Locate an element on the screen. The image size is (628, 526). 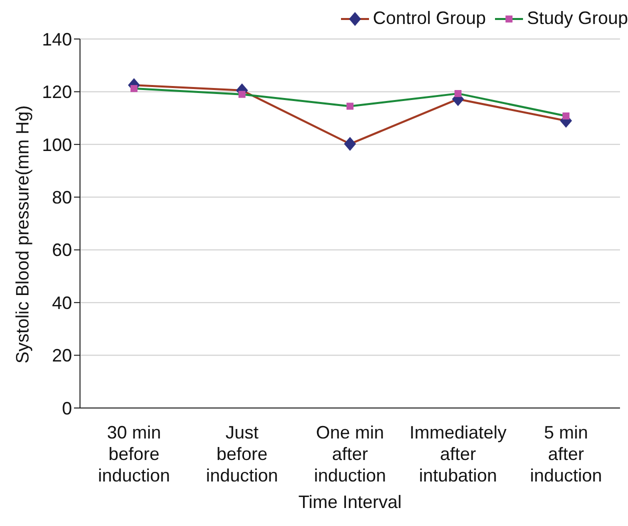
y-tick-label: 140 is located at coordinates (57, 39).